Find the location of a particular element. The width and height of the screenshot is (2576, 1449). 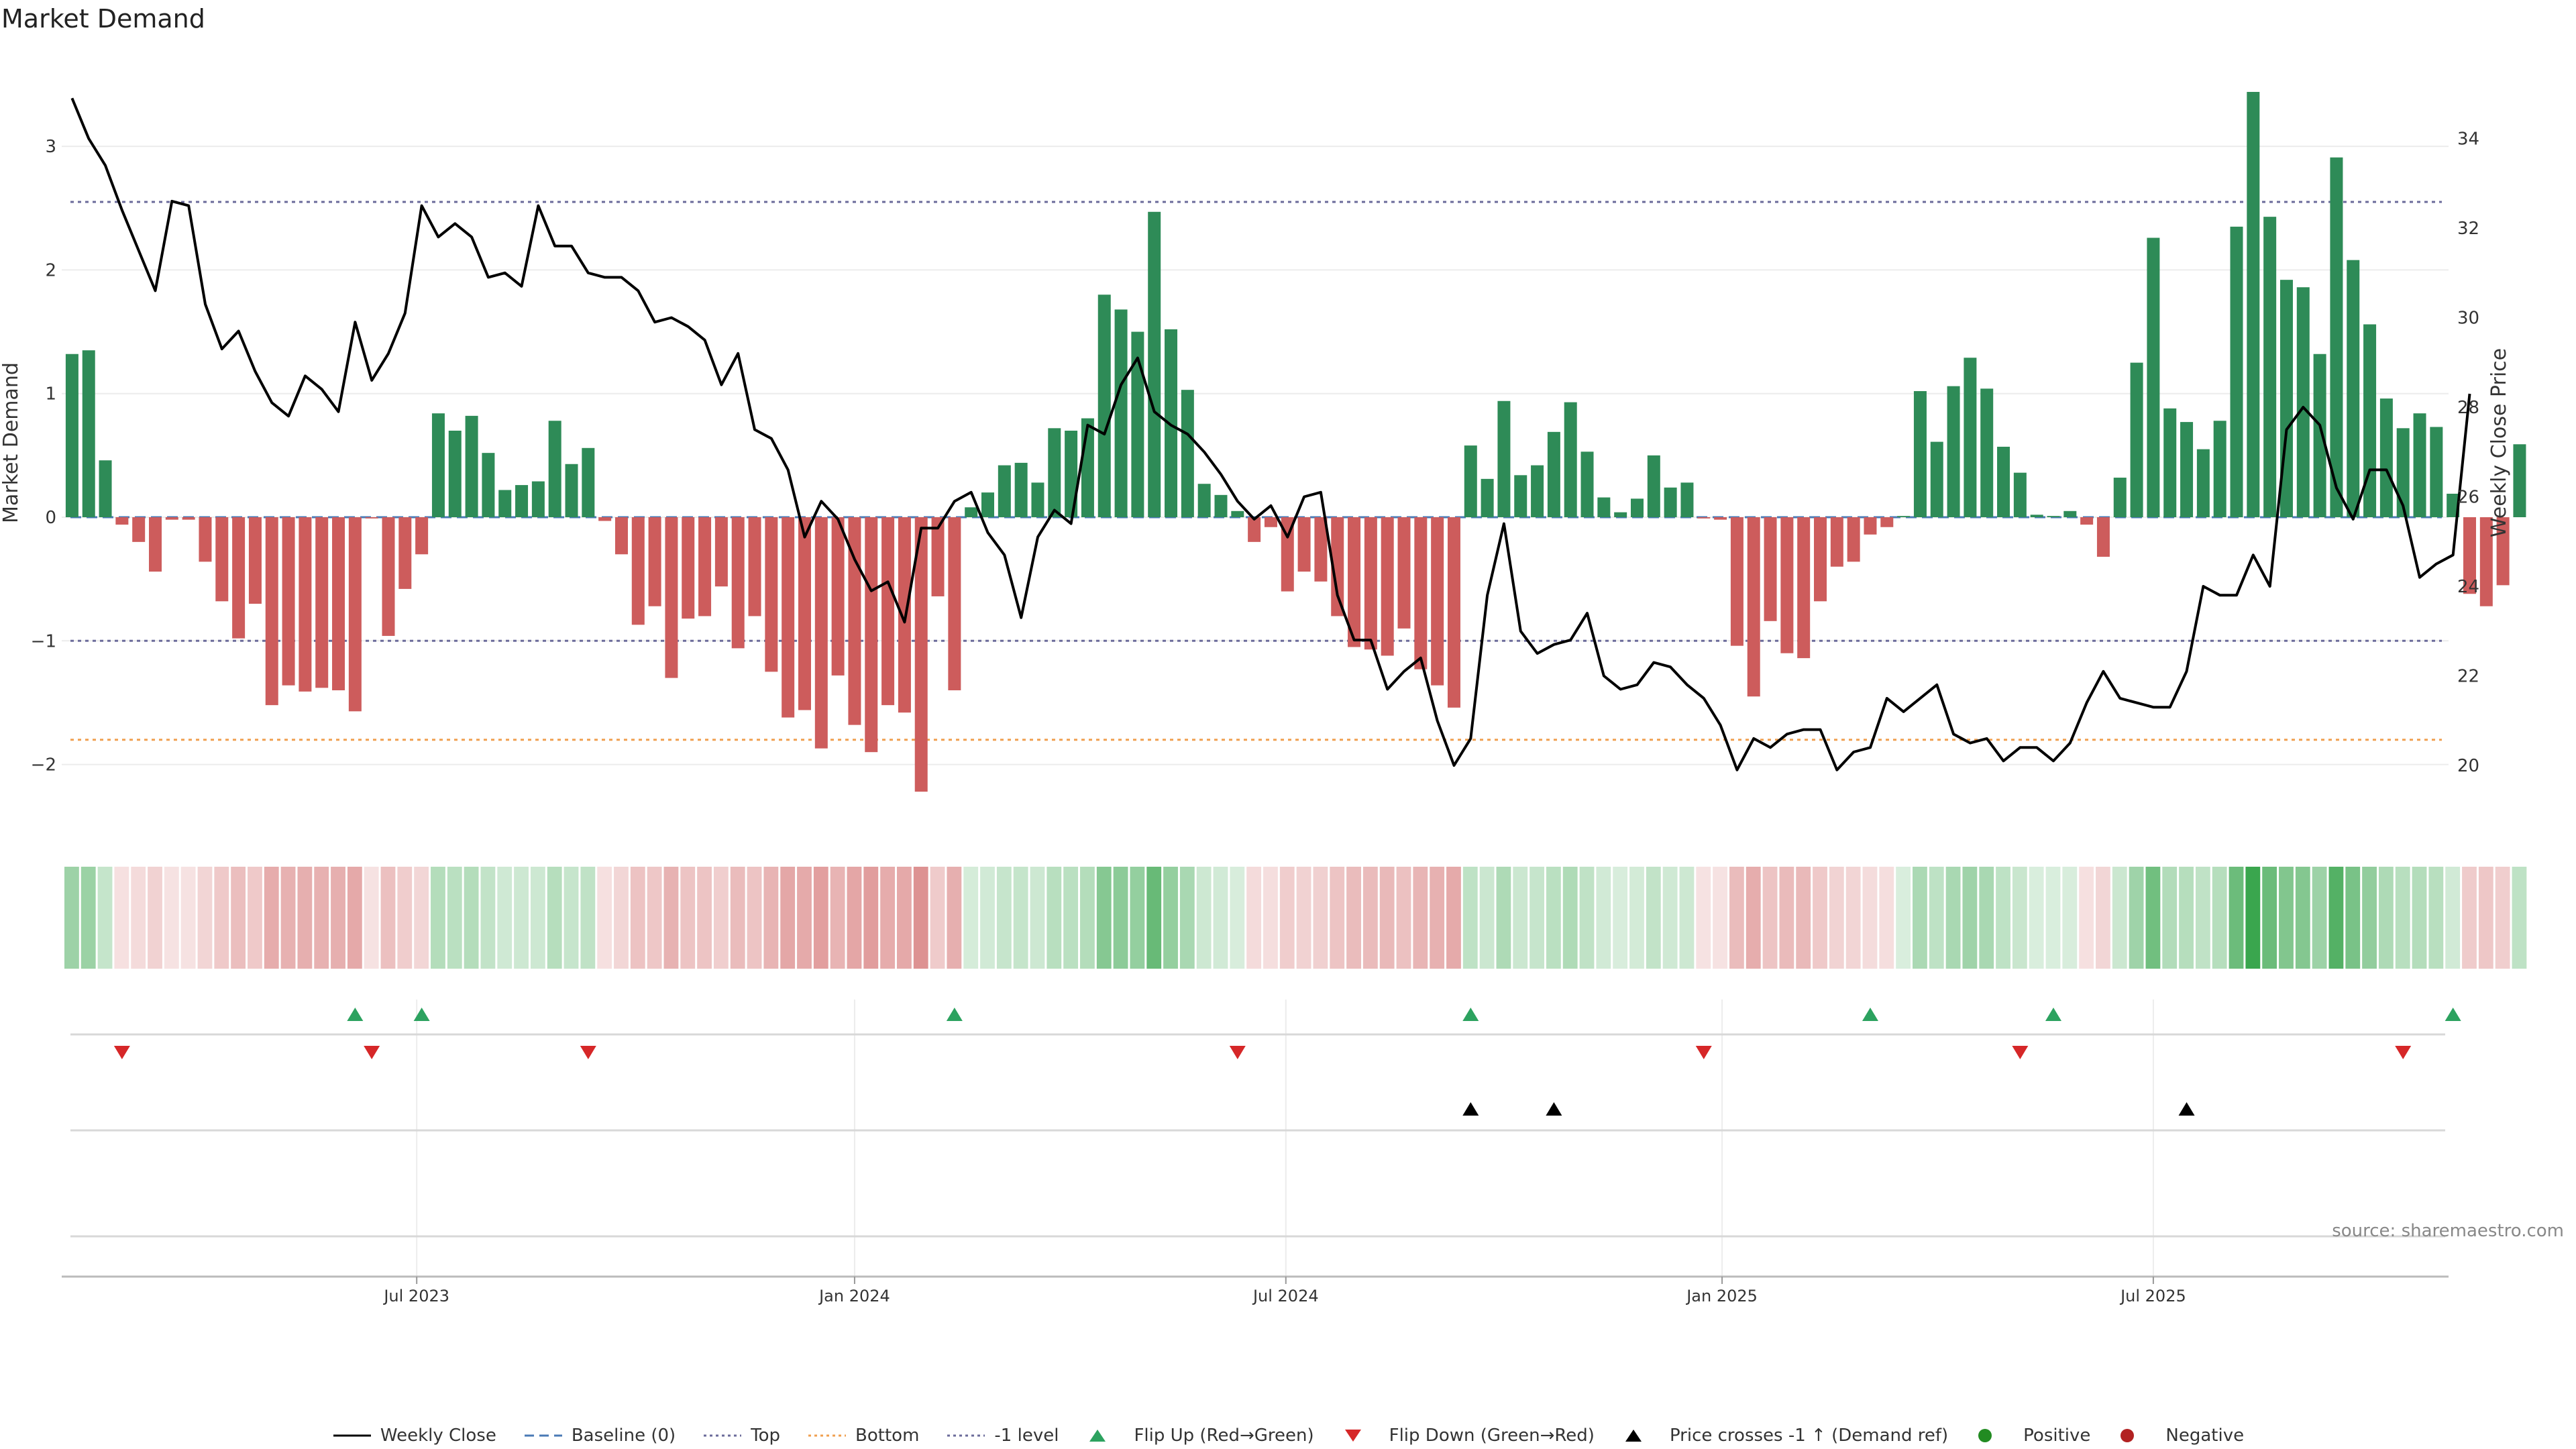

legend-item-top: Top is located at coordinates (741, 1436).